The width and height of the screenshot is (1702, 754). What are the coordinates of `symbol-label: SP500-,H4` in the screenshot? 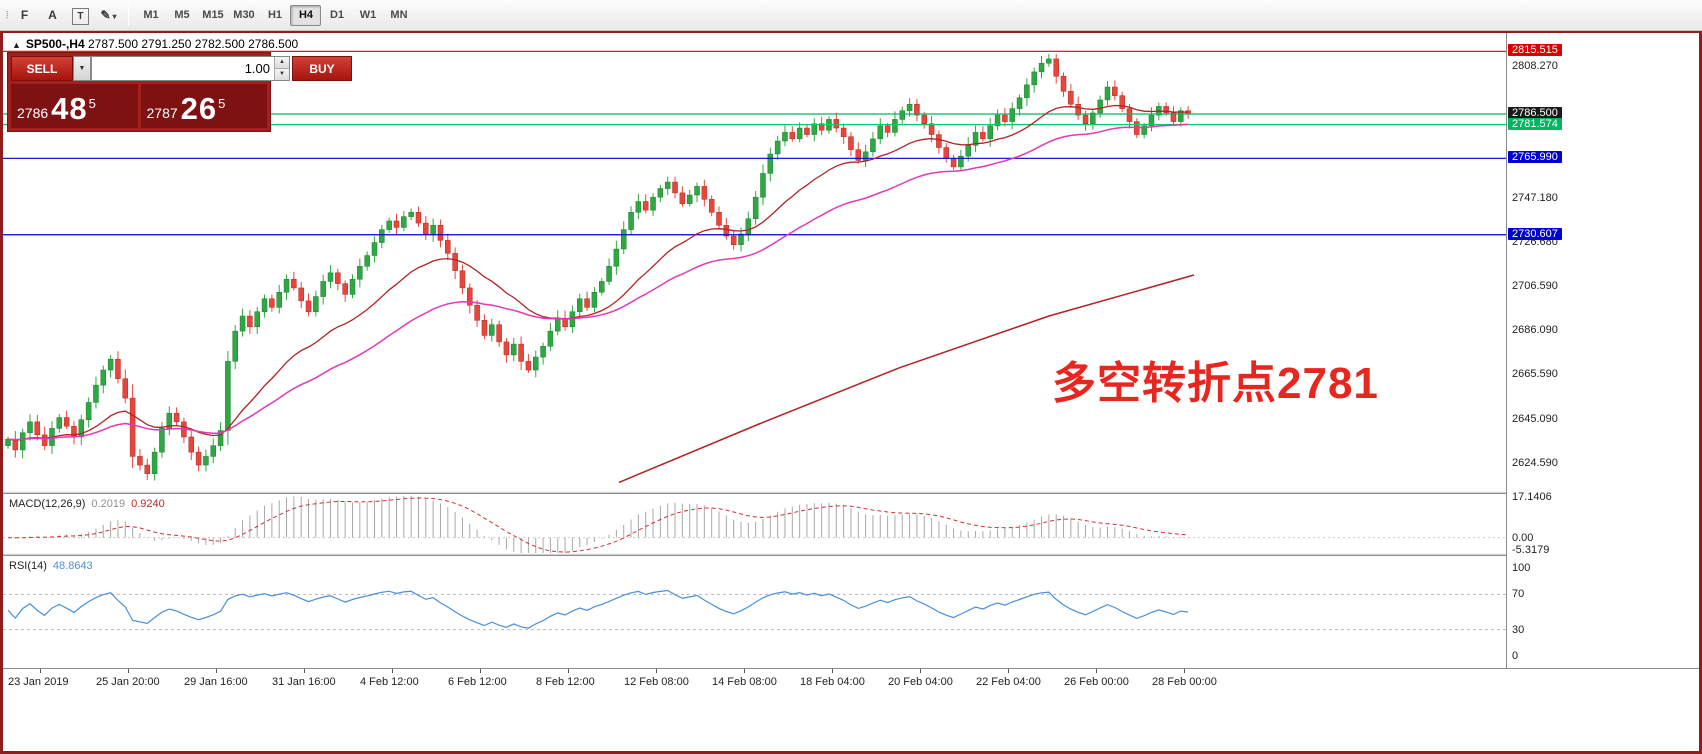 It's located at (55, 44).